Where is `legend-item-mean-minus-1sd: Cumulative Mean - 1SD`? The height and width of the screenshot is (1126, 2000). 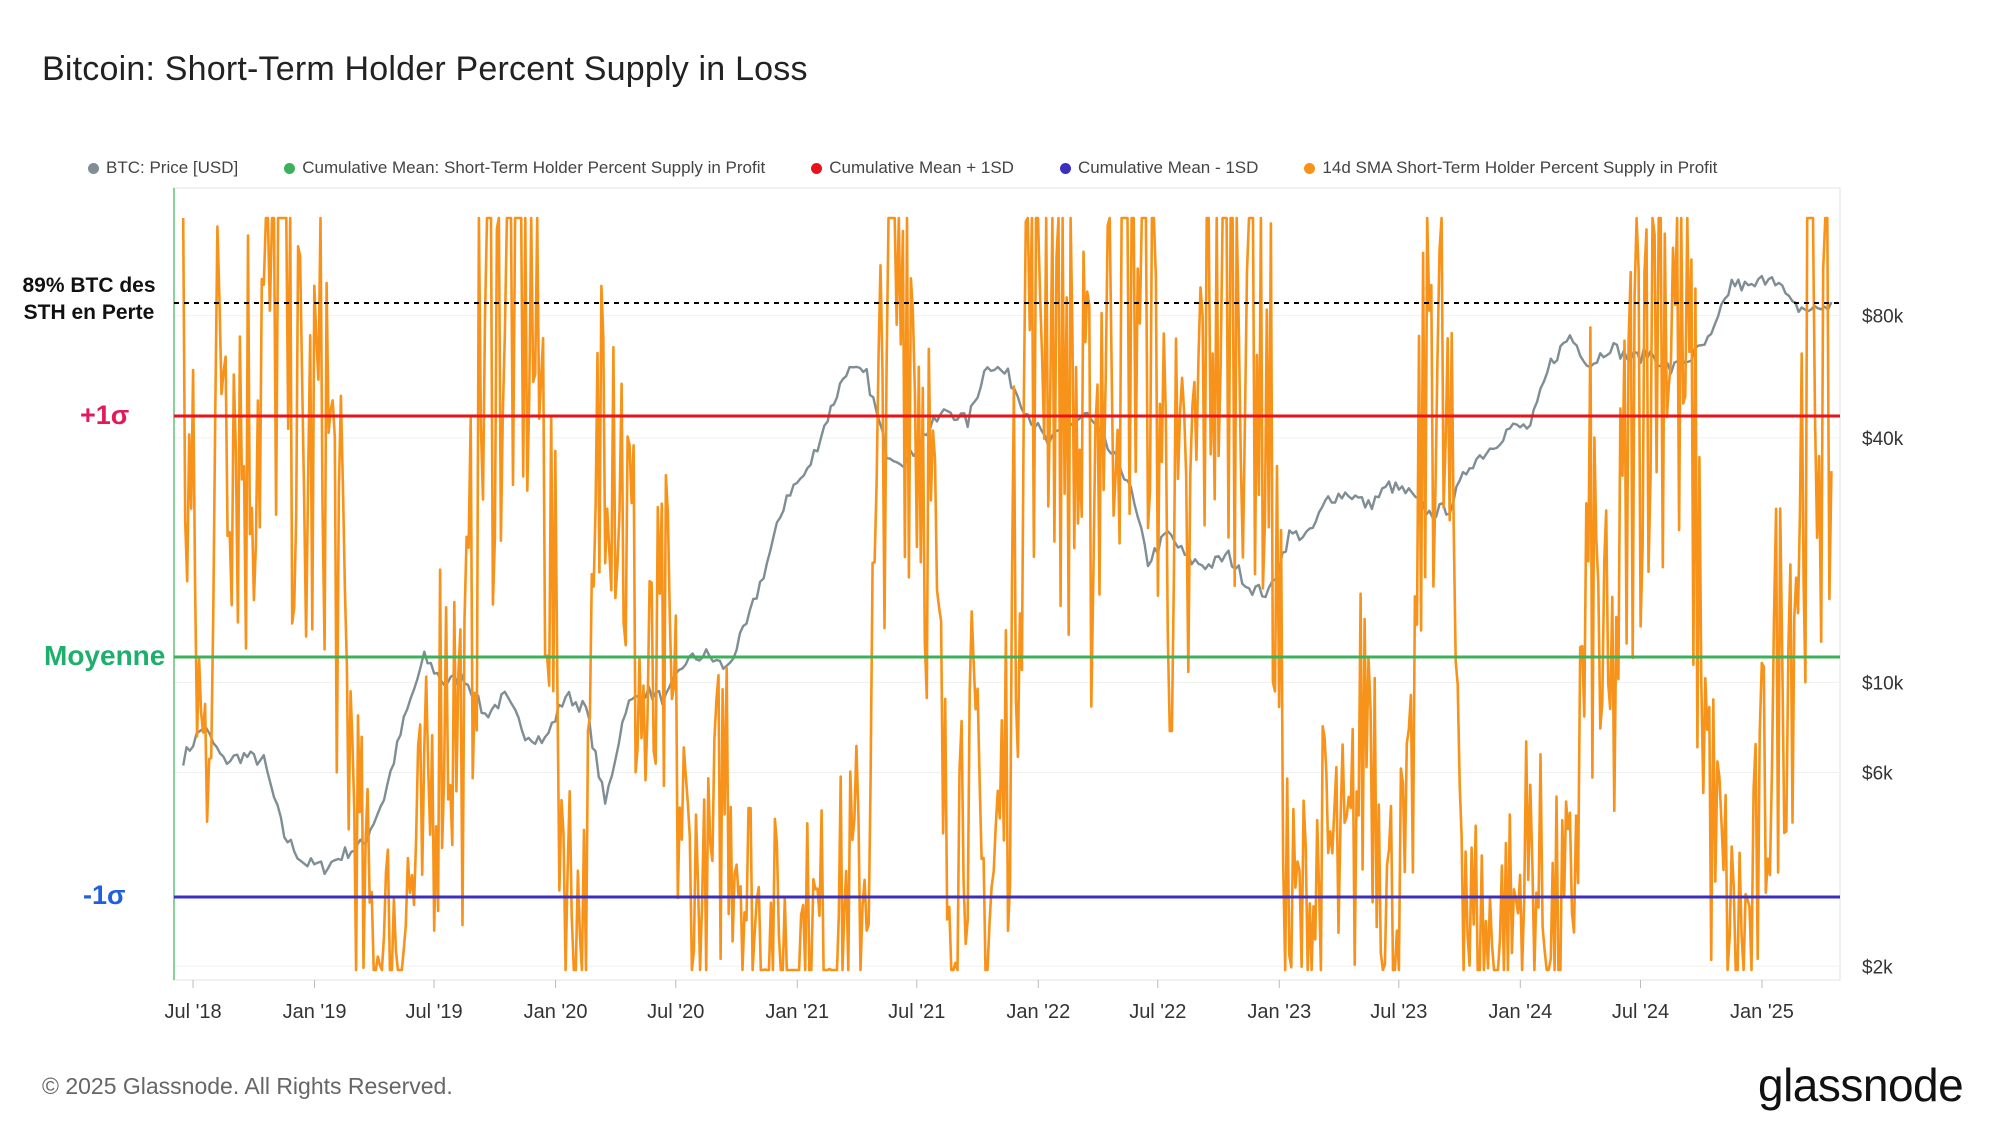
legend-item-mean-minus-1sd: Cumulative Mean - 1SD is located at coordinates (1159, 168).